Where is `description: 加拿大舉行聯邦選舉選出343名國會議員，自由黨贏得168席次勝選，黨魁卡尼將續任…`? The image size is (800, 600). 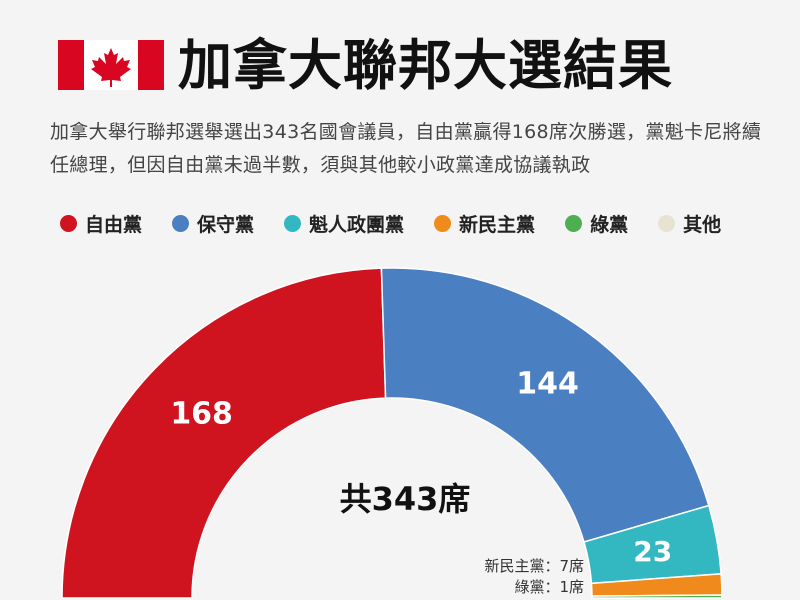
description: 加拿大舉行聯邦選舉選出343名國會議員，自由黨贏得168席次勝選，黨魁卡尼將續任… is located at coordinates (406, 148).